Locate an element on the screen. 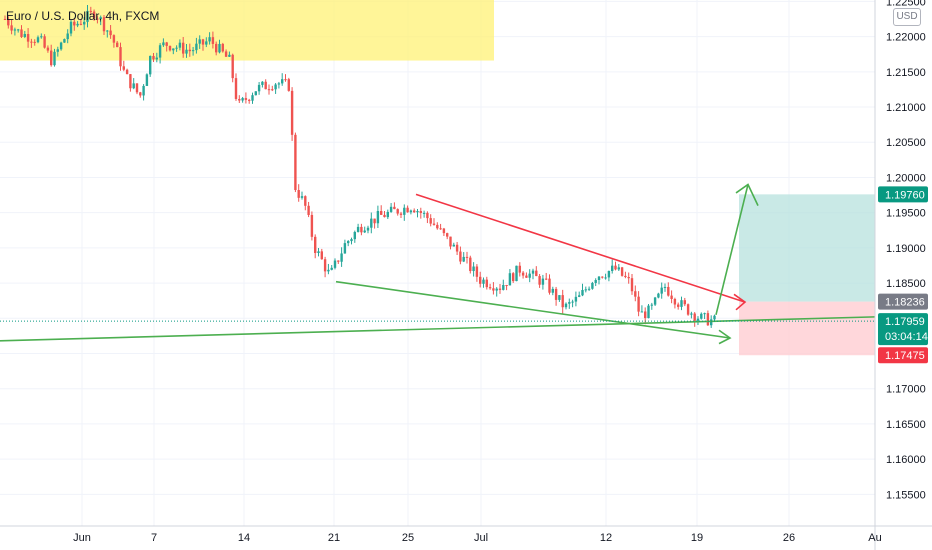 Image resolution: width=932 pixels, height=550 pixels. y-tick-label: 1.18500 is located at coordinates (906, 284).